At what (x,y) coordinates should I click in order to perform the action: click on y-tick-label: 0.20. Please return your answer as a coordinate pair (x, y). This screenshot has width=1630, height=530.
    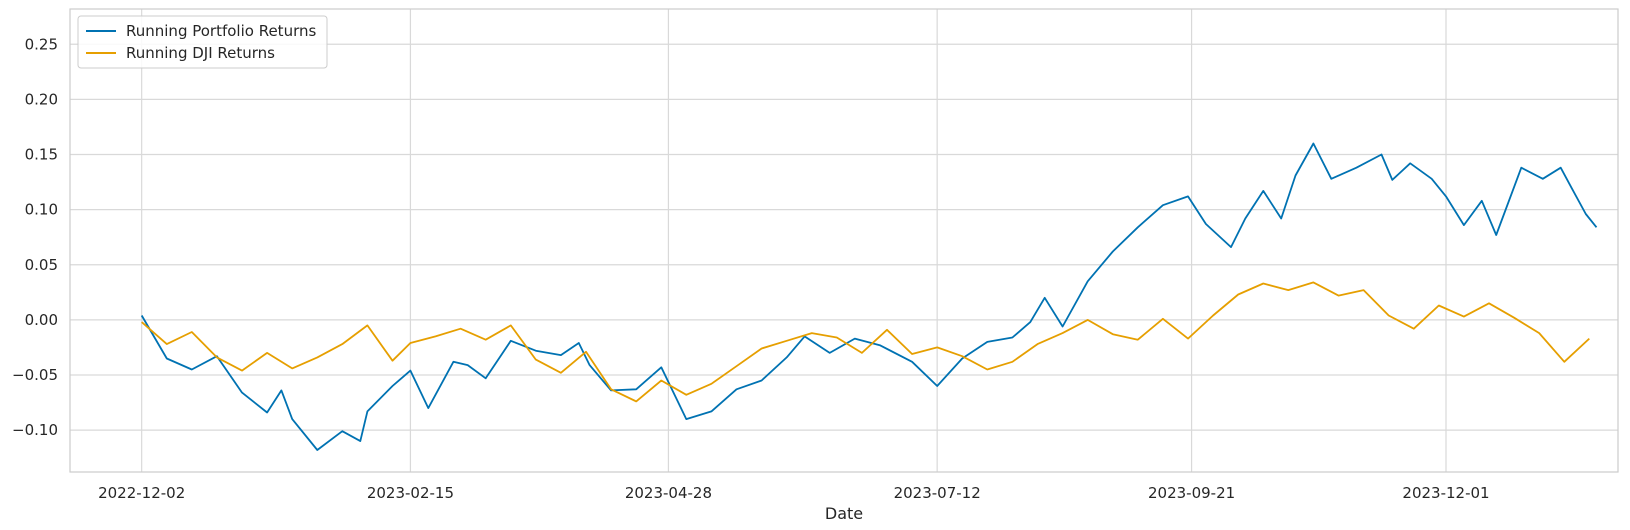
    Looking at the image, I should click on (41, 99).